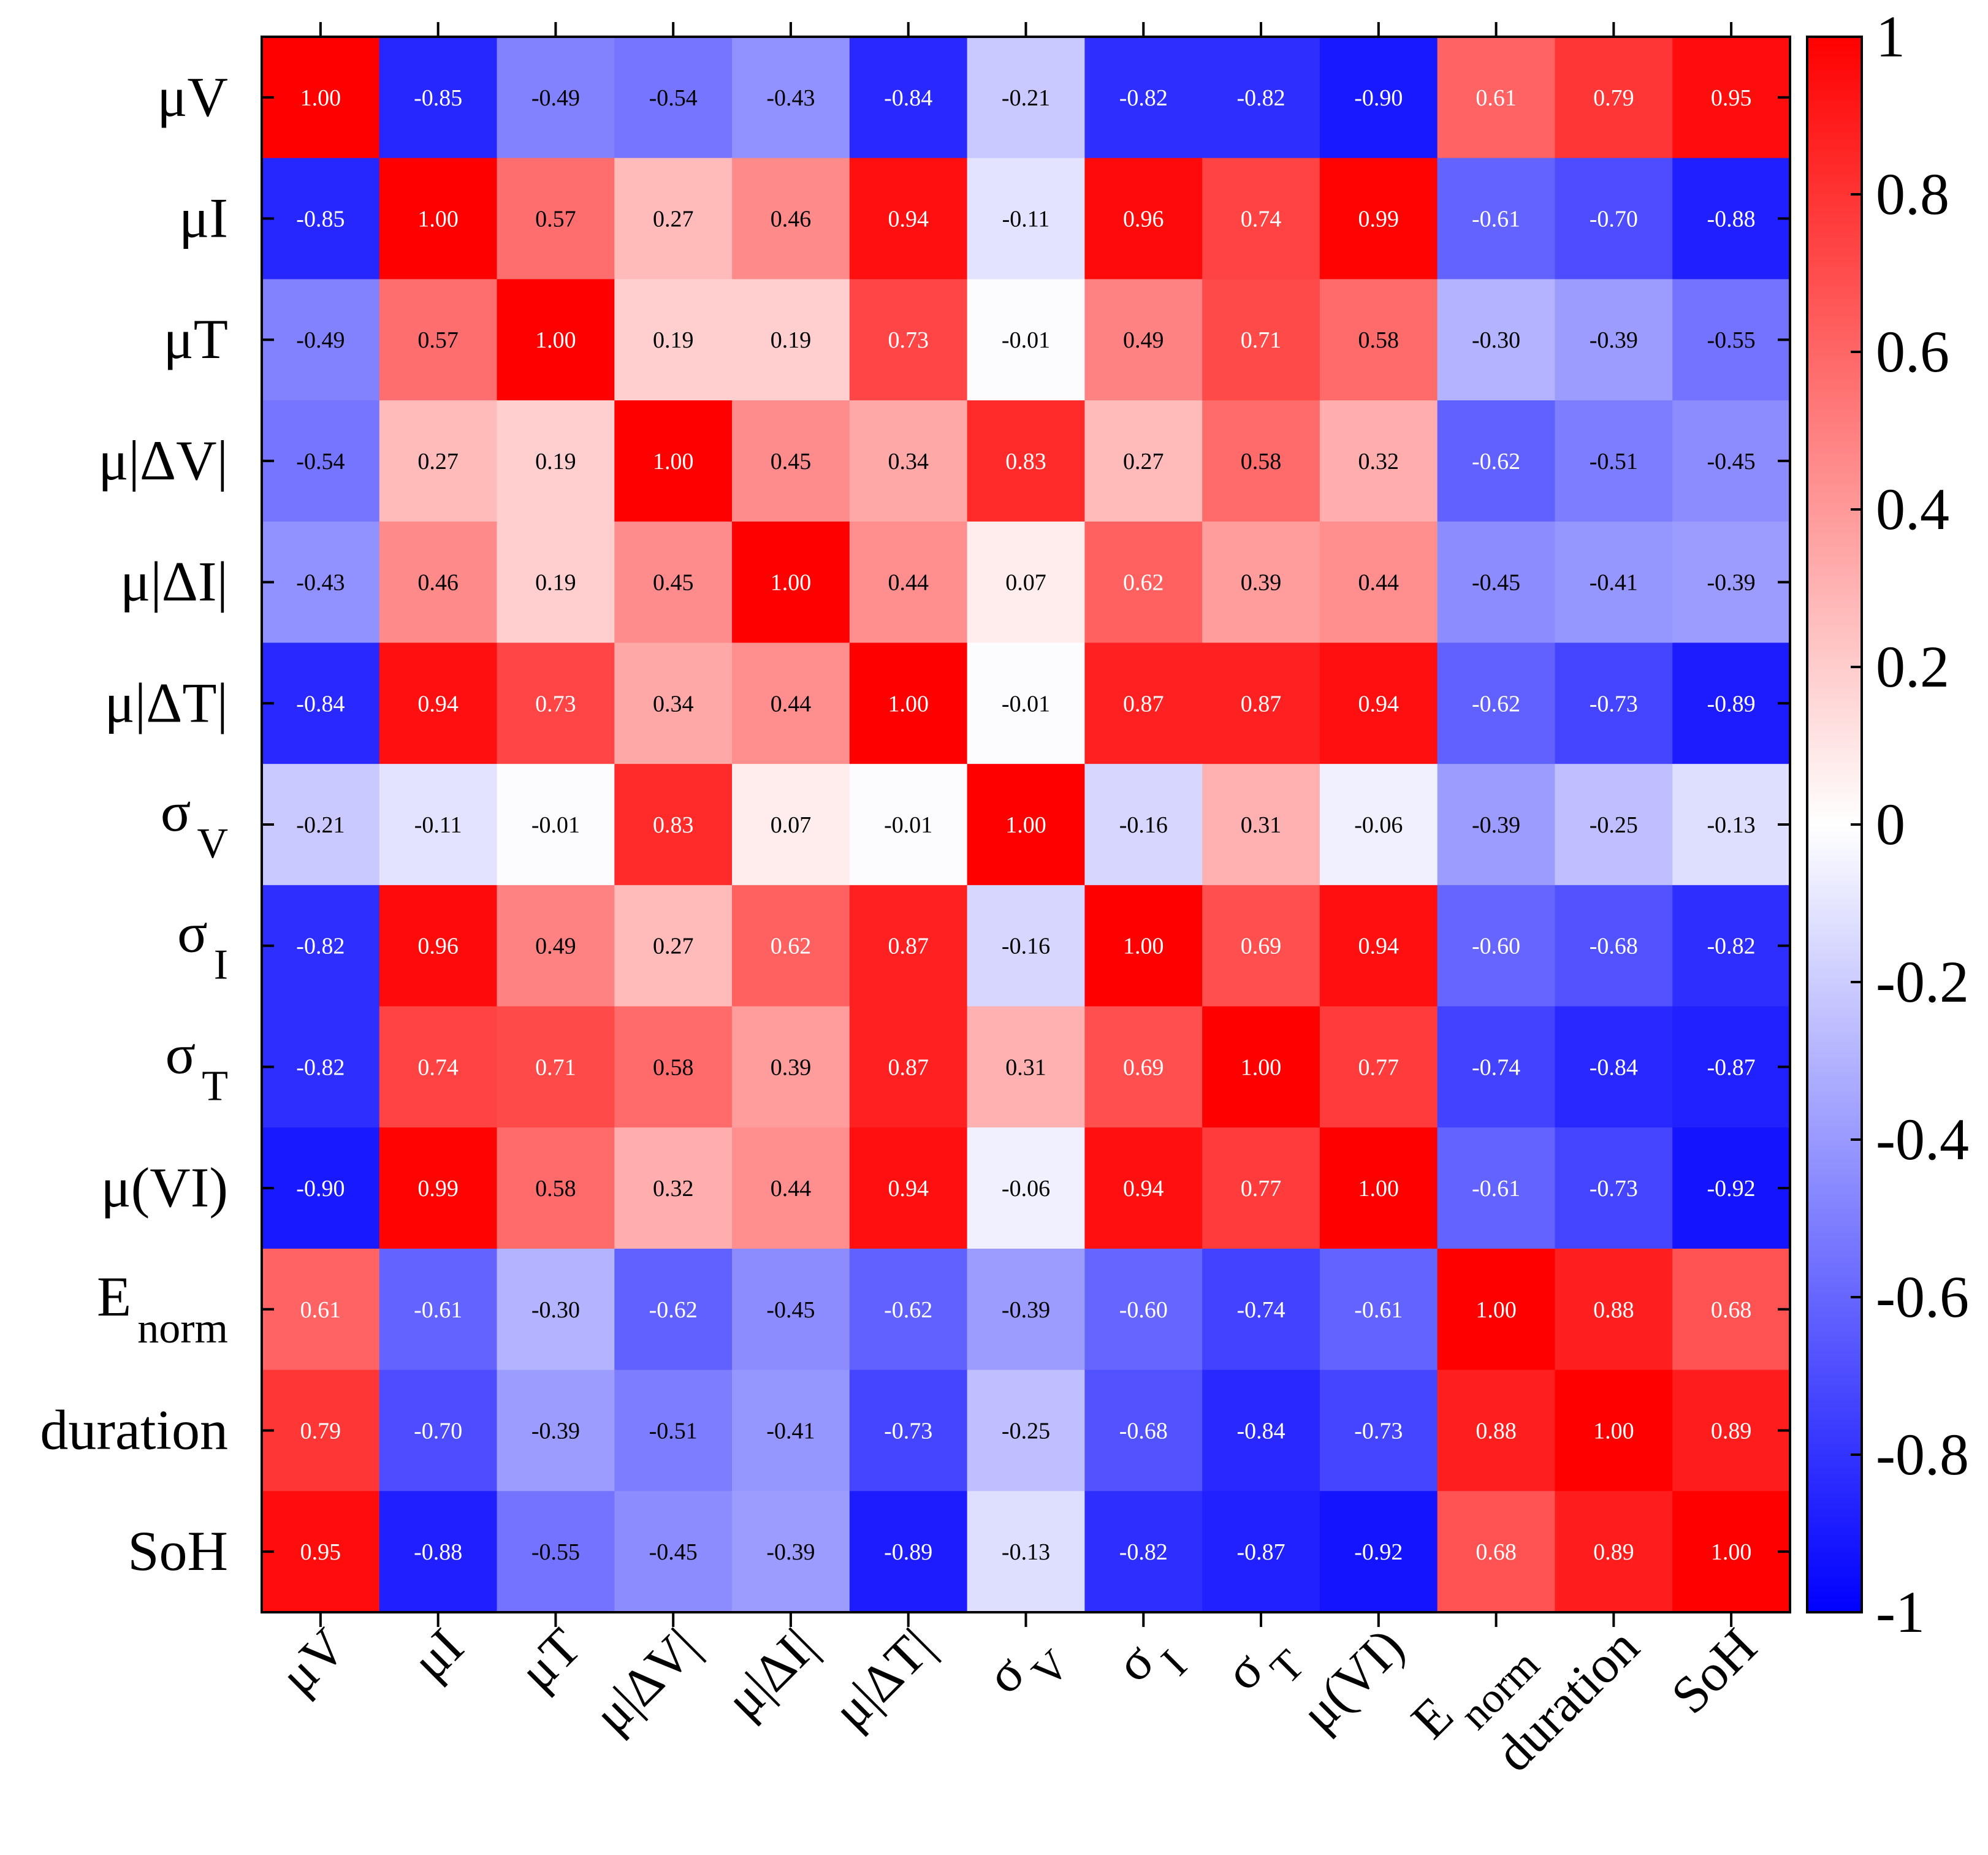  What do you see at coordinates (437, 1654) in the screenshot?
I see `column-label: μI` at bounding box center [437, 1654].